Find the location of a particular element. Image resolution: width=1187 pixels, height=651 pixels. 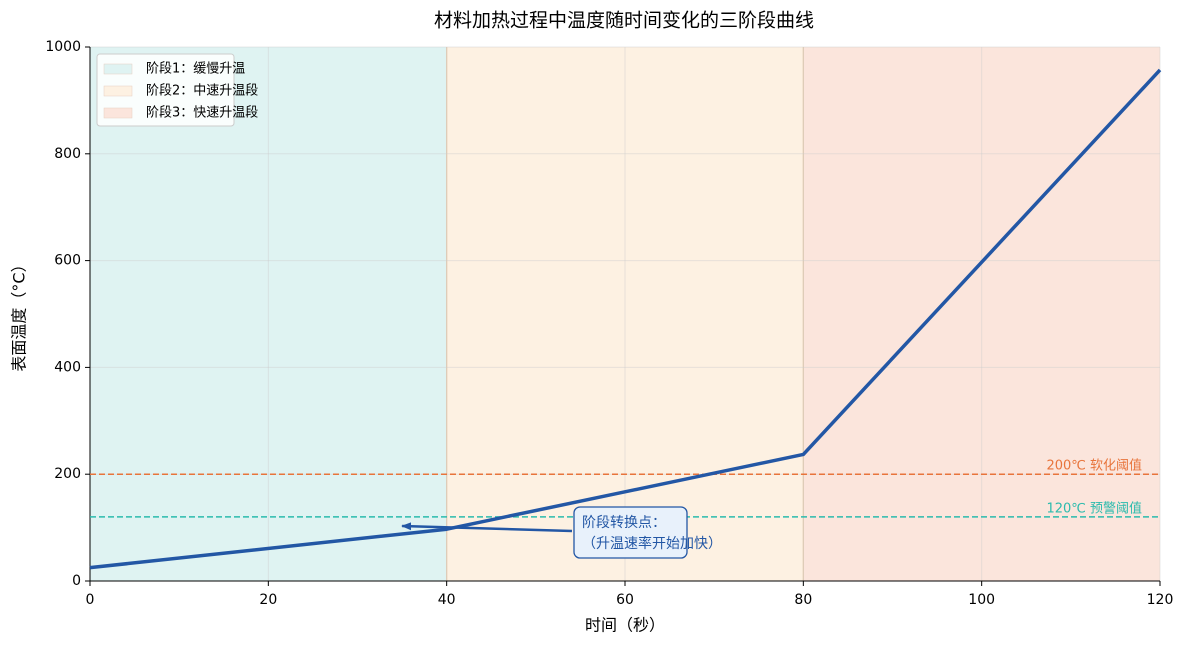

legend-label: 阶段2：中速升温段 is located at coordinates (202, 91).